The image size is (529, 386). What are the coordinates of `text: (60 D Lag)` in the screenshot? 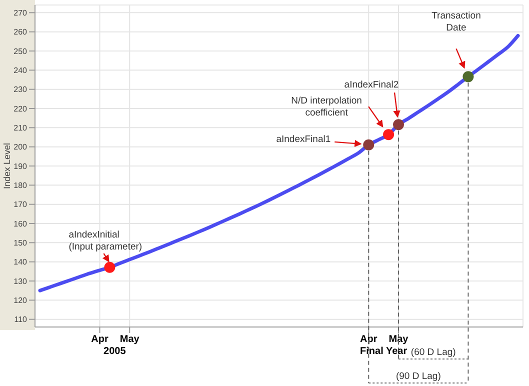 It's located at (433, 352).